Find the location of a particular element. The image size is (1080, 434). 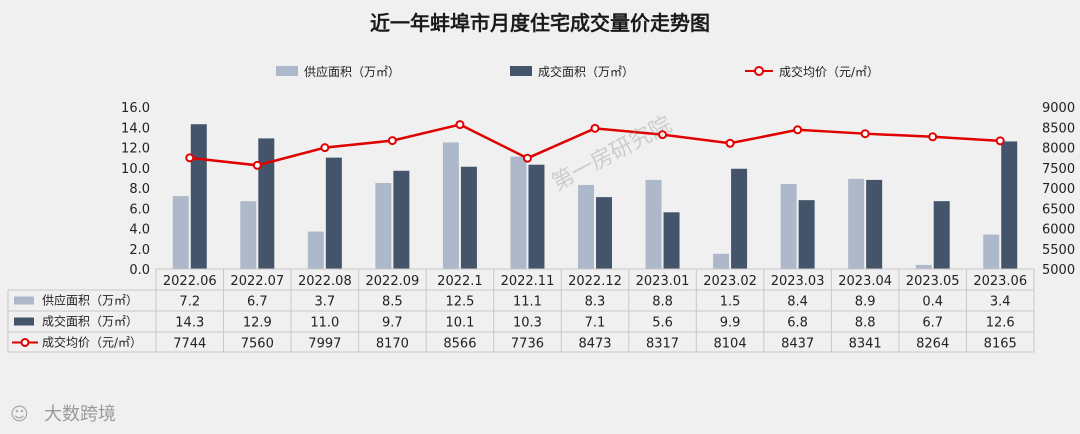

brand-name: 大数跨境 is located at coordinates (80, 414).